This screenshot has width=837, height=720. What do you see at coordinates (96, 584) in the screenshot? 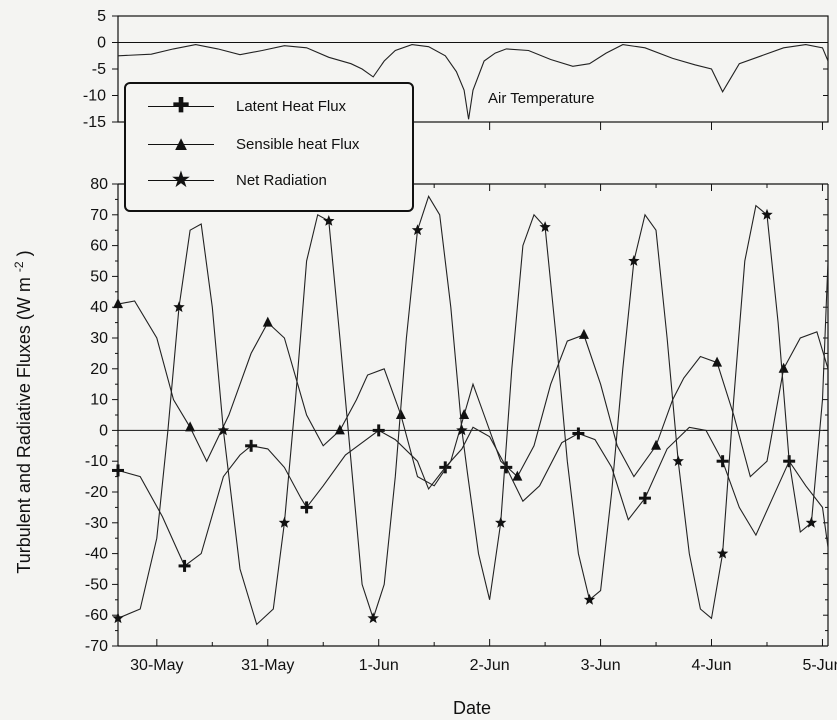
I see `y-tick-label: -50` at bounding box center [96, 584].